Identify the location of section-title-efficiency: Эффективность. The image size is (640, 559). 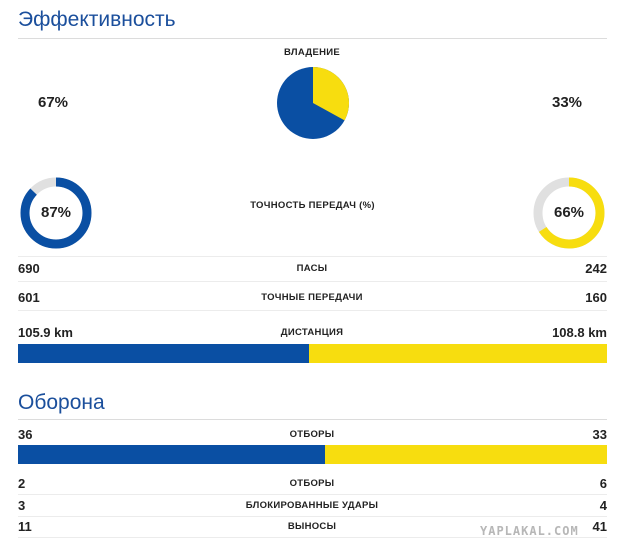
(97, 19).